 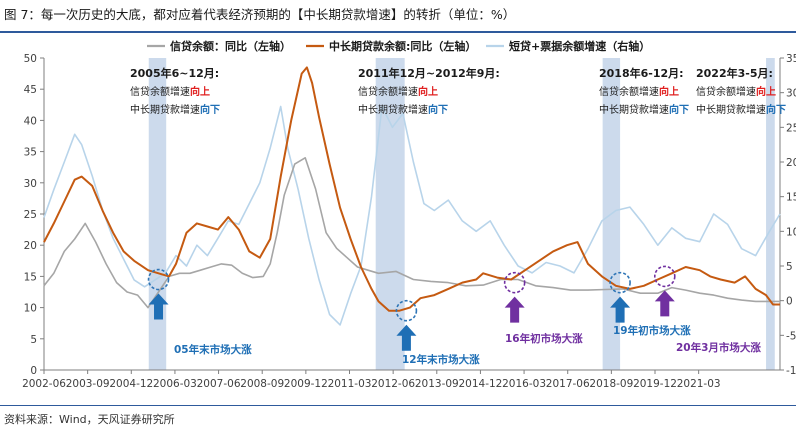 I want to click on market-label-2020: 20年3月市场大涨, so click(x=718, y=347).